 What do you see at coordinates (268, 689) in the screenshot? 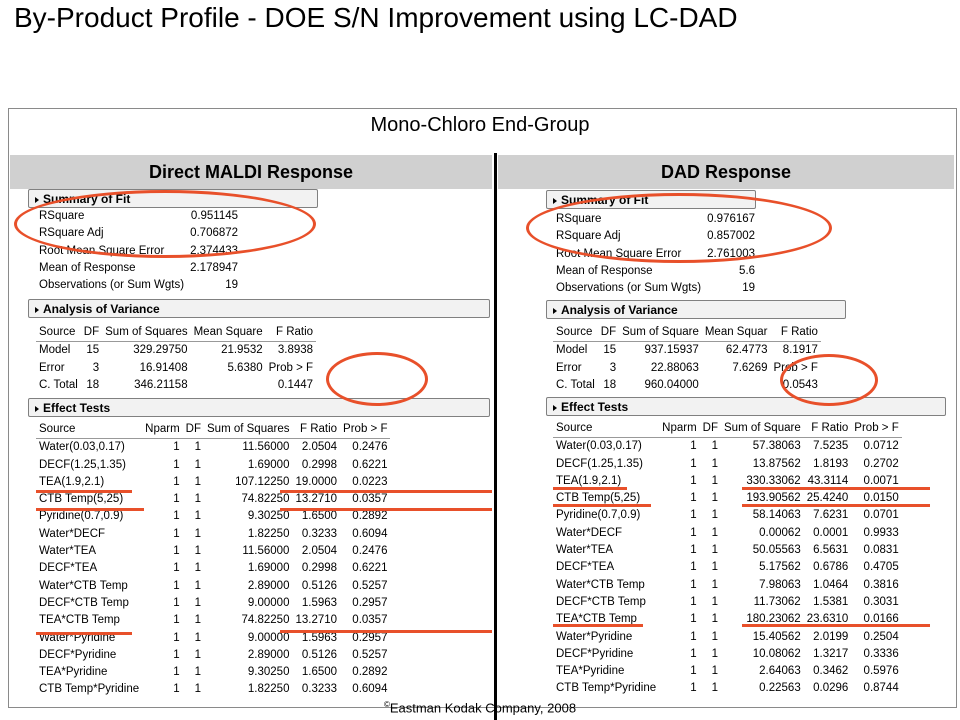
I see `table-cell: 1.82250` at bounding box center [268, 689].